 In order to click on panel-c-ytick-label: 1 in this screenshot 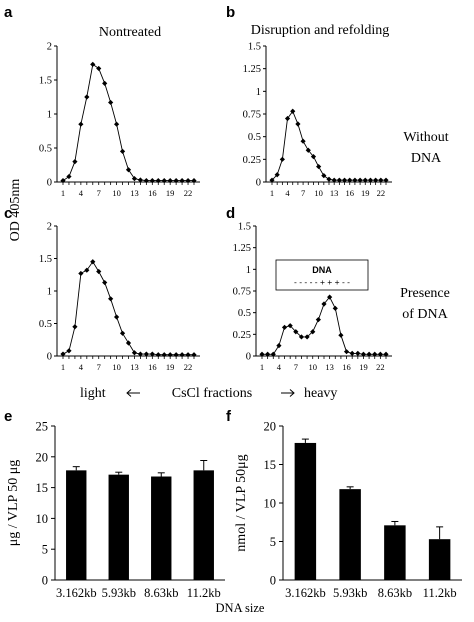, I will do `click(49, 292)`.